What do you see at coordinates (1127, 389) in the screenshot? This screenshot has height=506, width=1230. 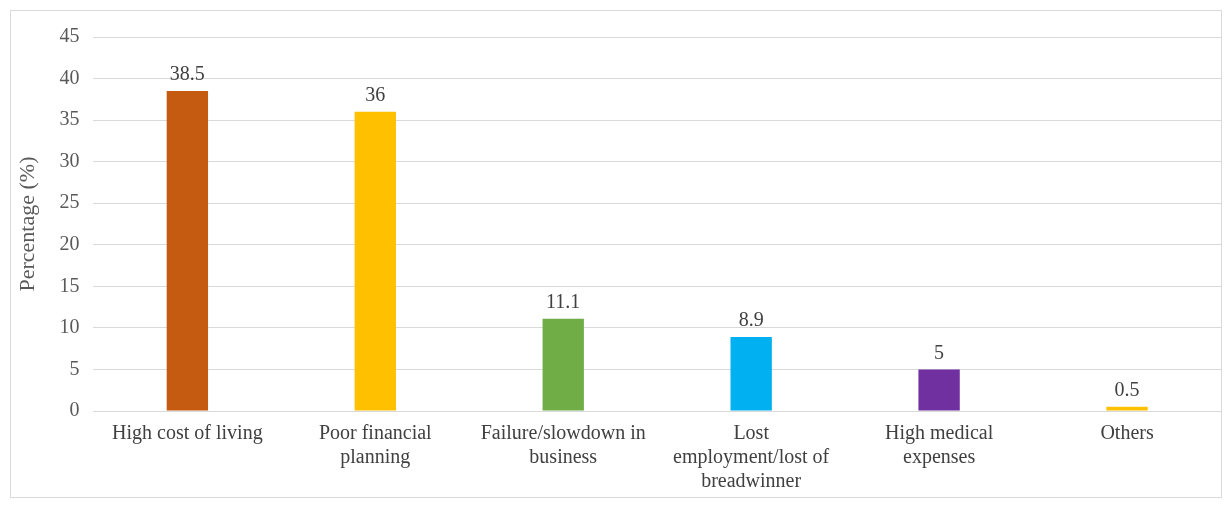 I see `data-label: 0.5` at bounding box center [1127, 389].